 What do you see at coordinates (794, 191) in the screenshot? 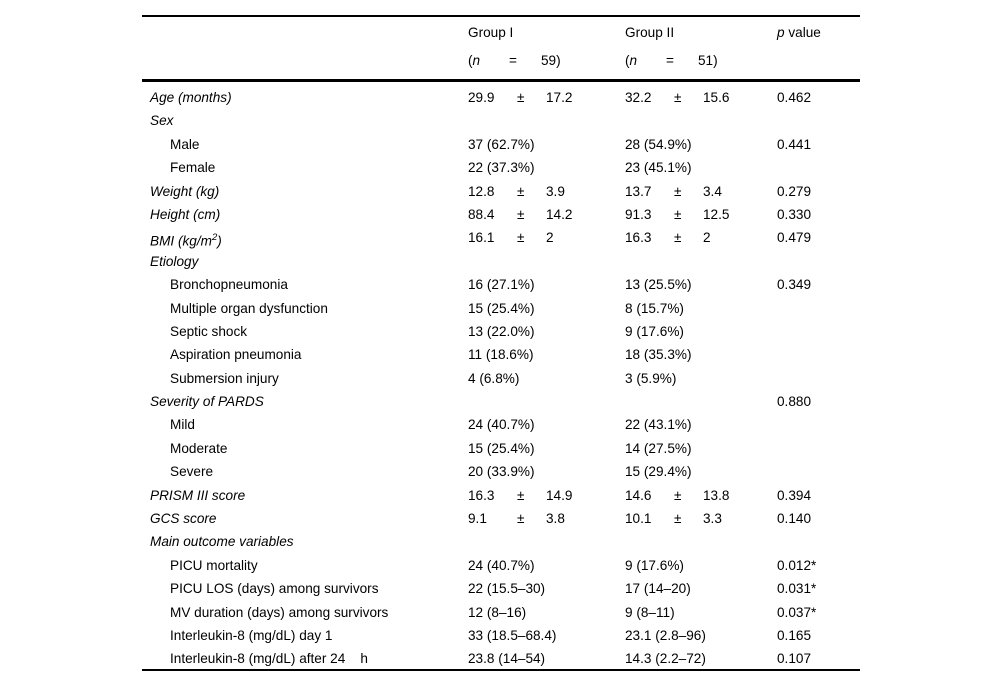
I see `p-value-cell: 0.279` at bounding box center [794, 191].